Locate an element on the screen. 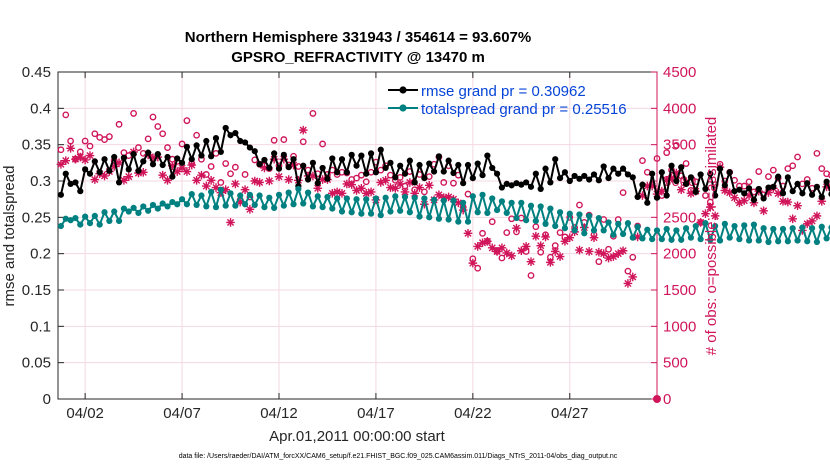 The height and width of the screenshot is (470, 830). y-left-tick-label: 0.05 is located at coordinates (36, 363).